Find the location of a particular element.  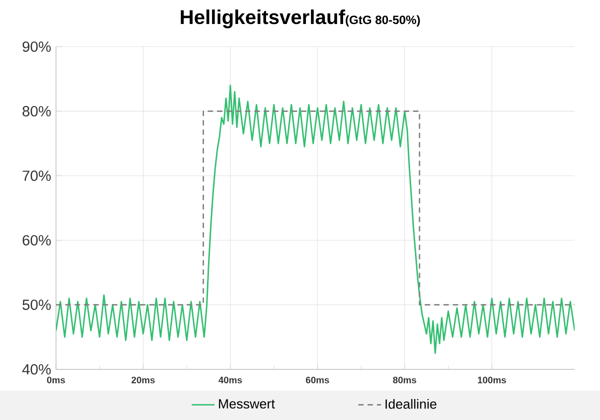

y-tick-label: 70% is located at coordinates (36, 175).